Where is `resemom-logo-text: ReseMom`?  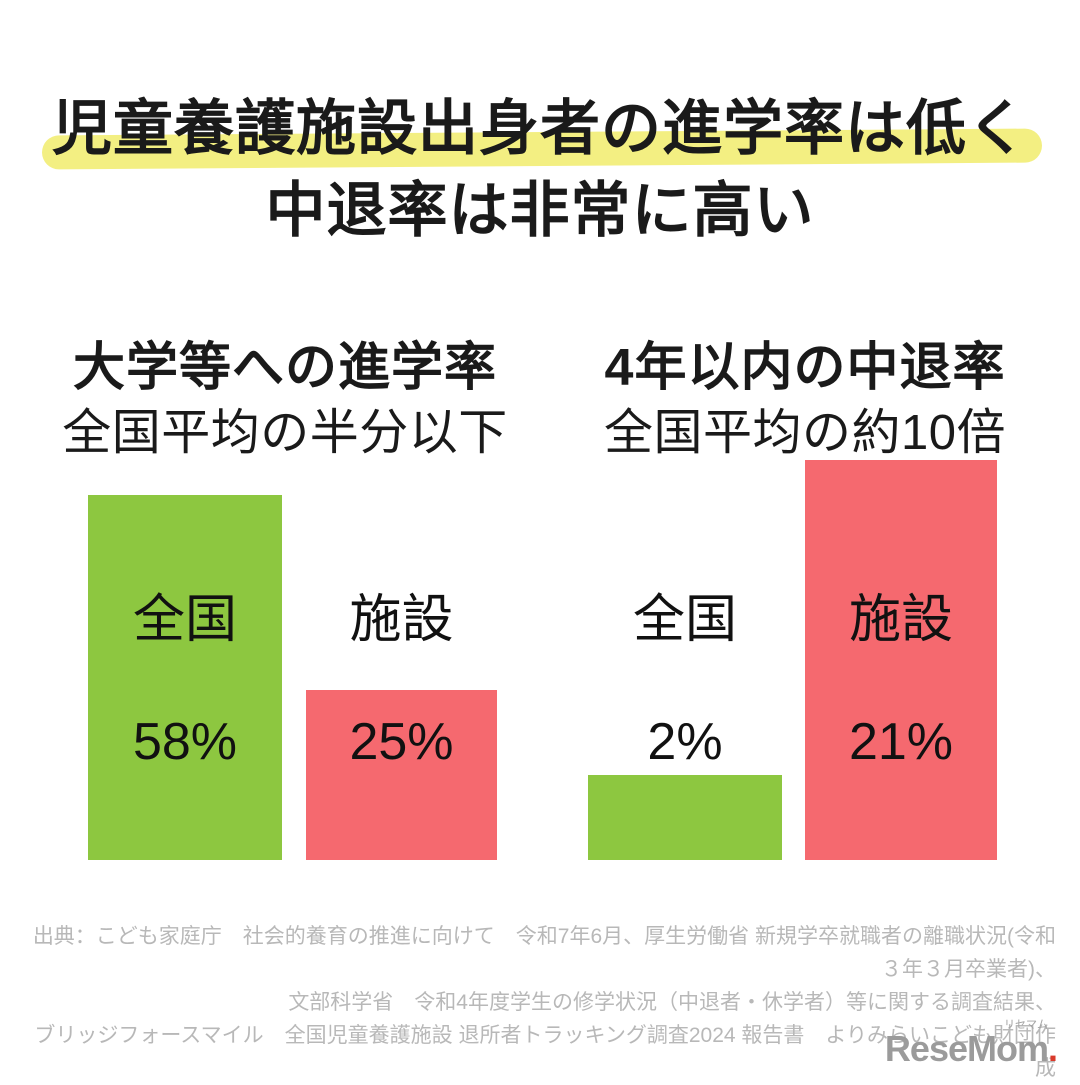 resemom-logo-text: ReseMom is located at coordinates (966, 1048).